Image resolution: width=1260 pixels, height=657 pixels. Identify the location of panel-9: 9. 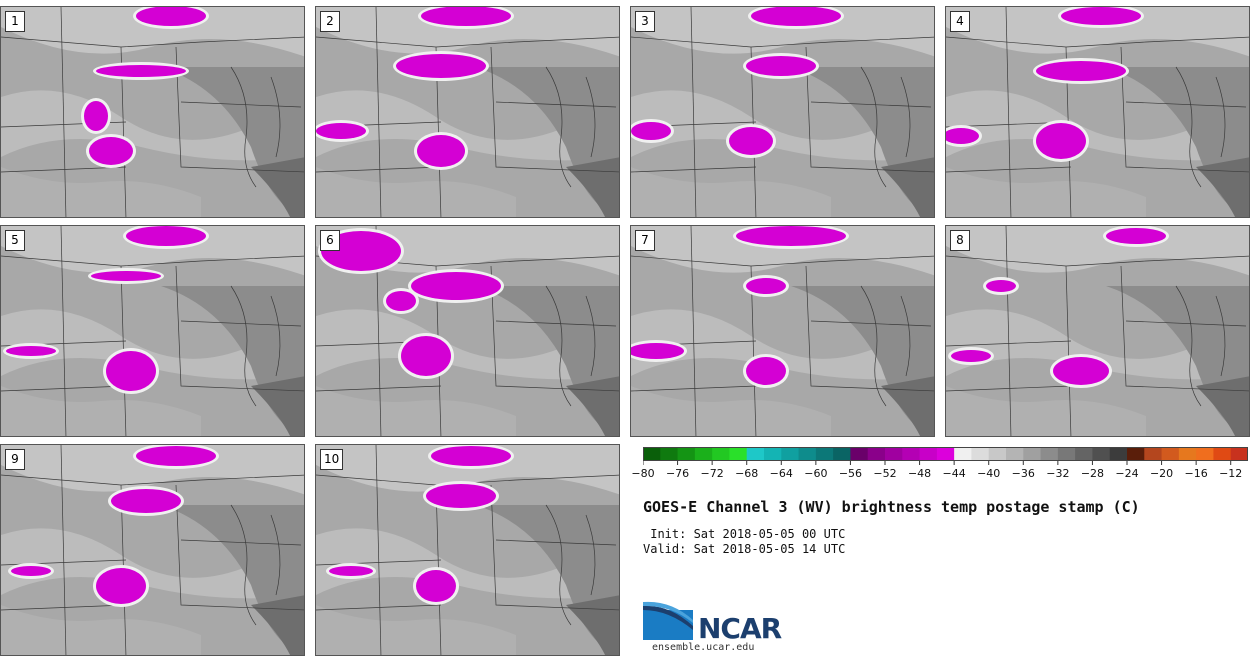
(152, 550).